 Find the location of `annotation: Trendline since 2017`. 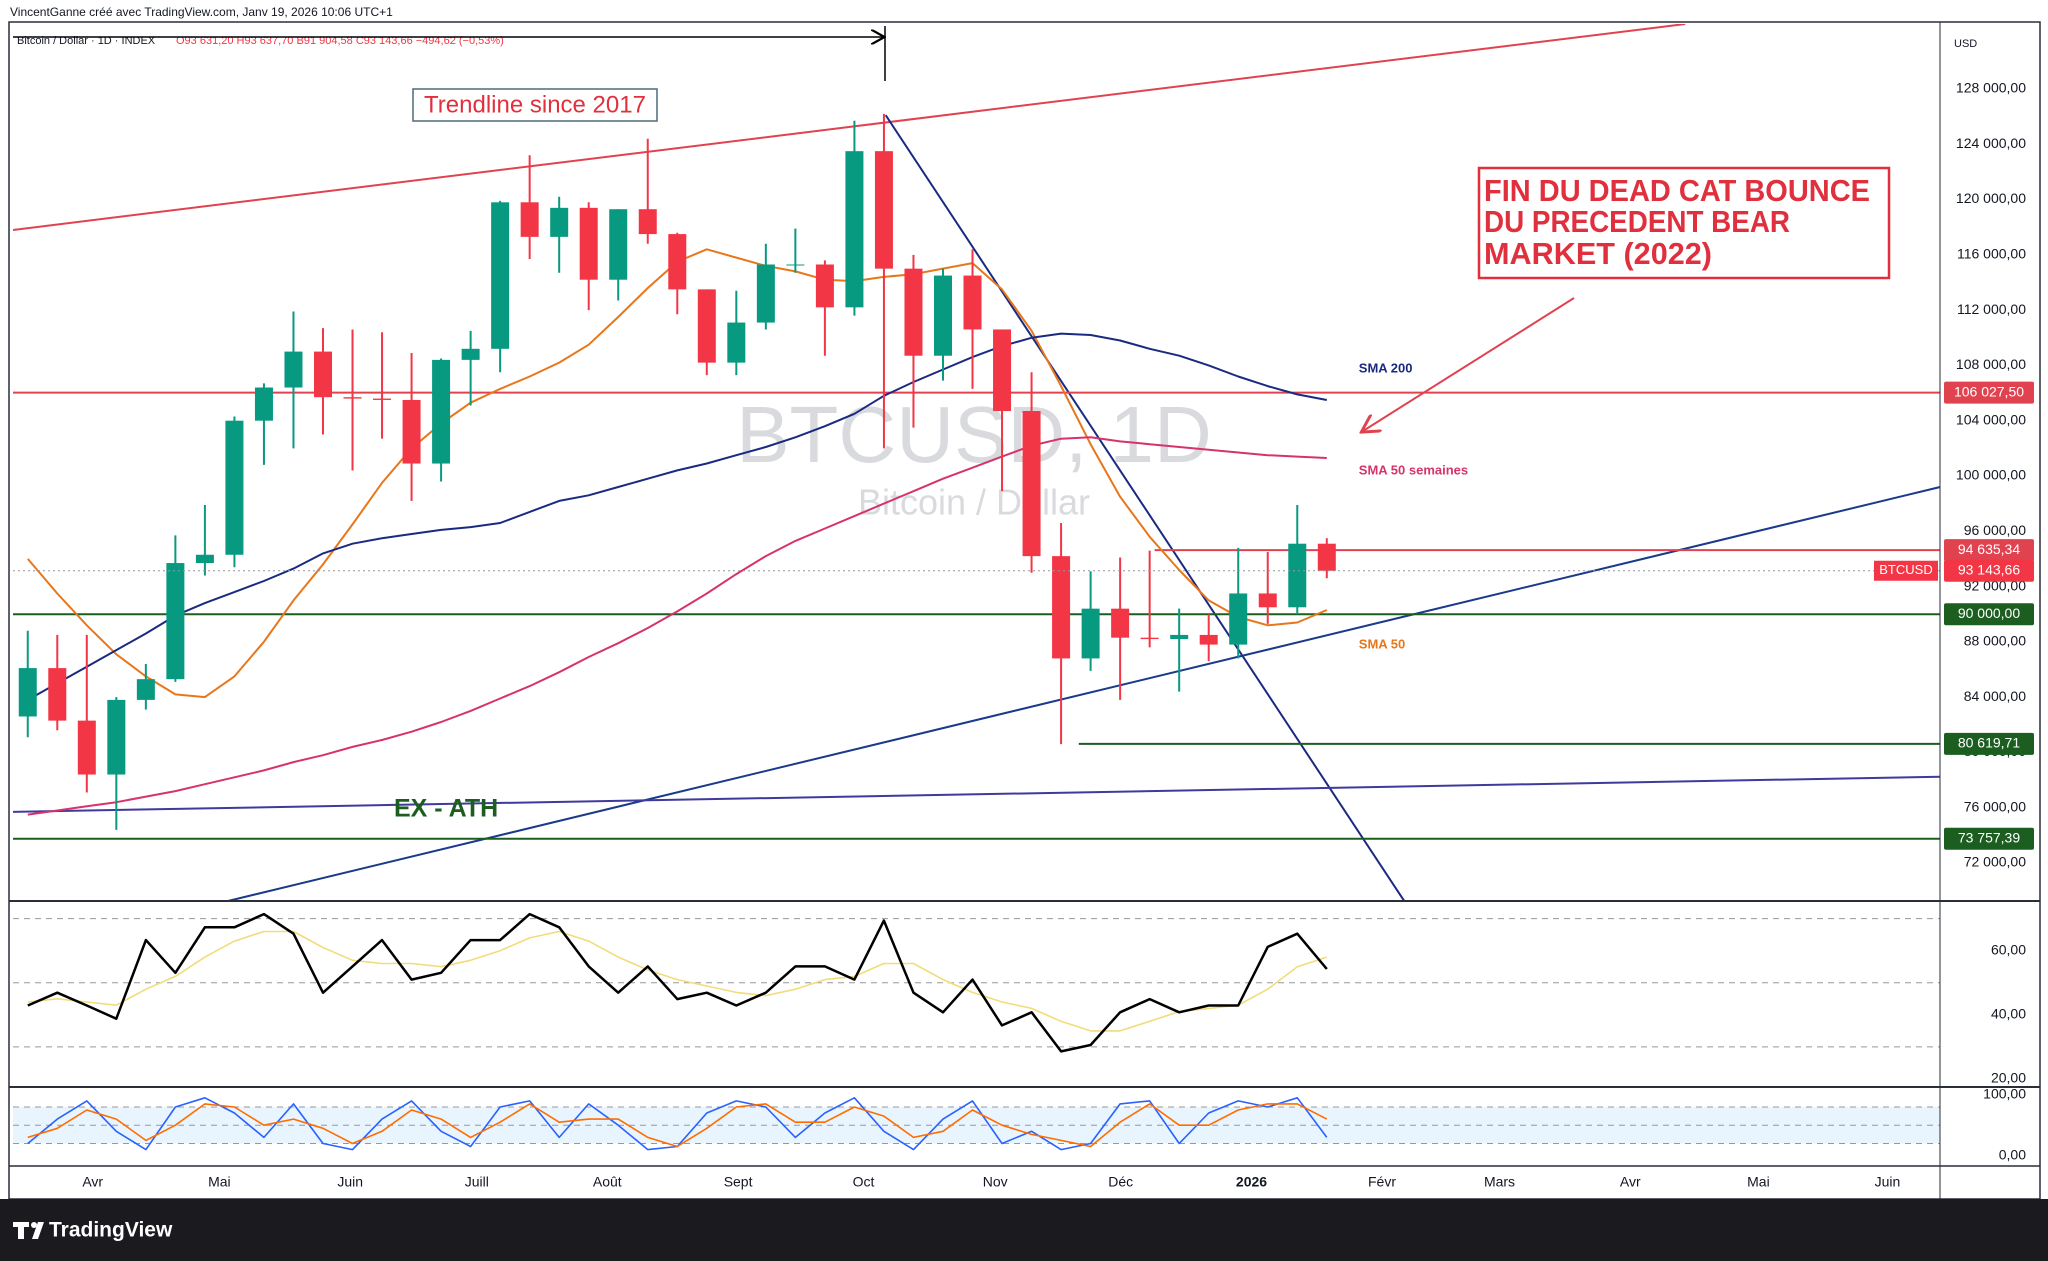

annotation: Trendline since 2017 is located at coordinates (535, 104).